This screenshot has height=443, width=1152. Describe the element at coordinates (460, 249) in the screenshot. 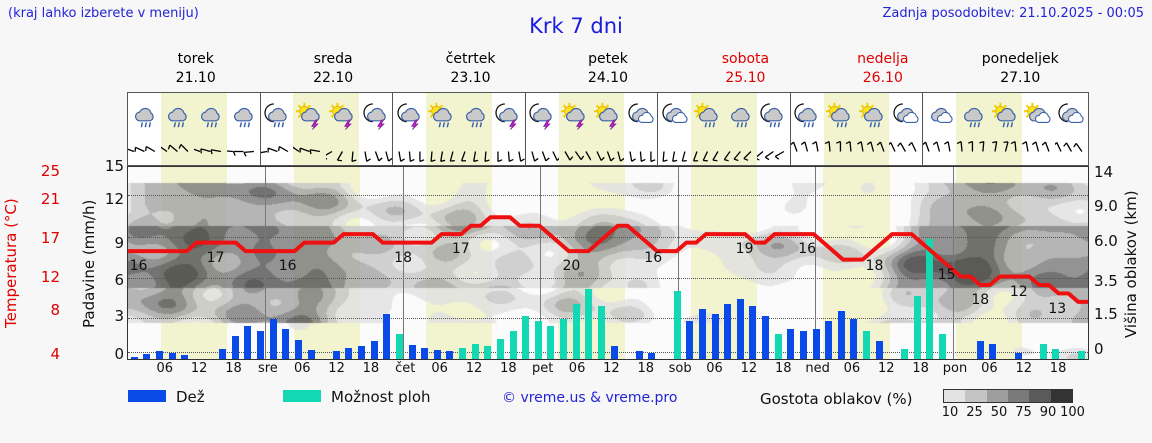

I see `temp-label-4: 17` at that location.